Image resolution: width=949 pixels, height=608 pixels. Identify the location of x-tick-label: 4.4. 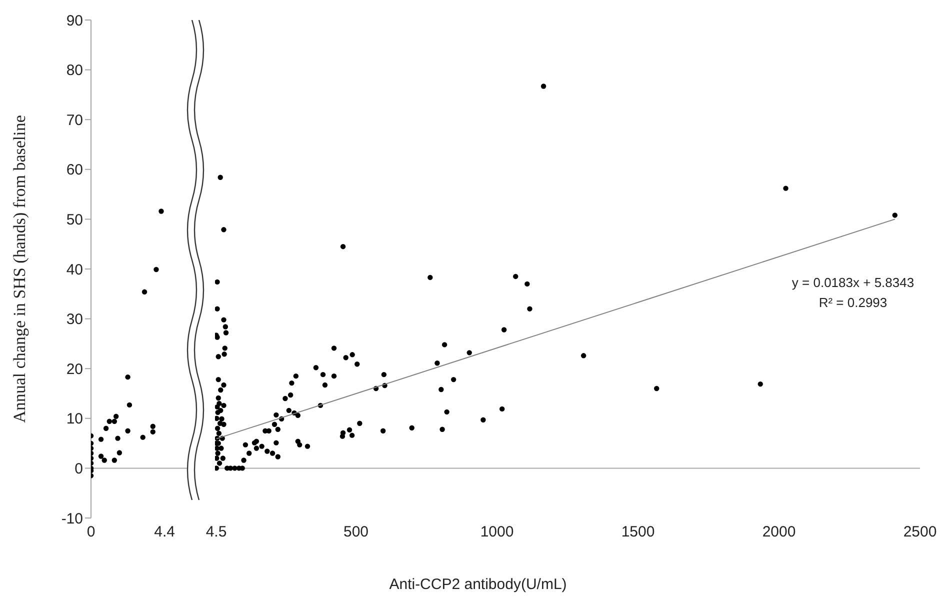
(165, 532).